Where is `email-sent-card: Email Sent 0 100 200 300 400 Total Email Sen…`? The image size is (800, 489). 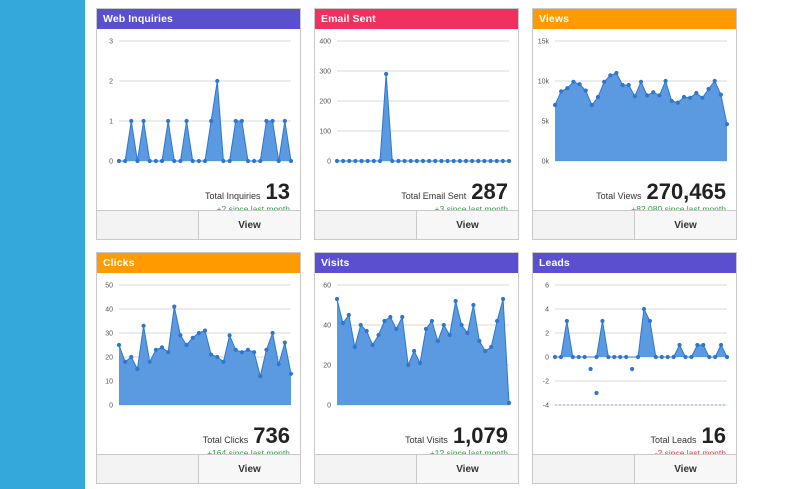
email-sent-card: Email Sent 0 100 200 300 400 Total Email Sen… is located at coordinates (416, 124).